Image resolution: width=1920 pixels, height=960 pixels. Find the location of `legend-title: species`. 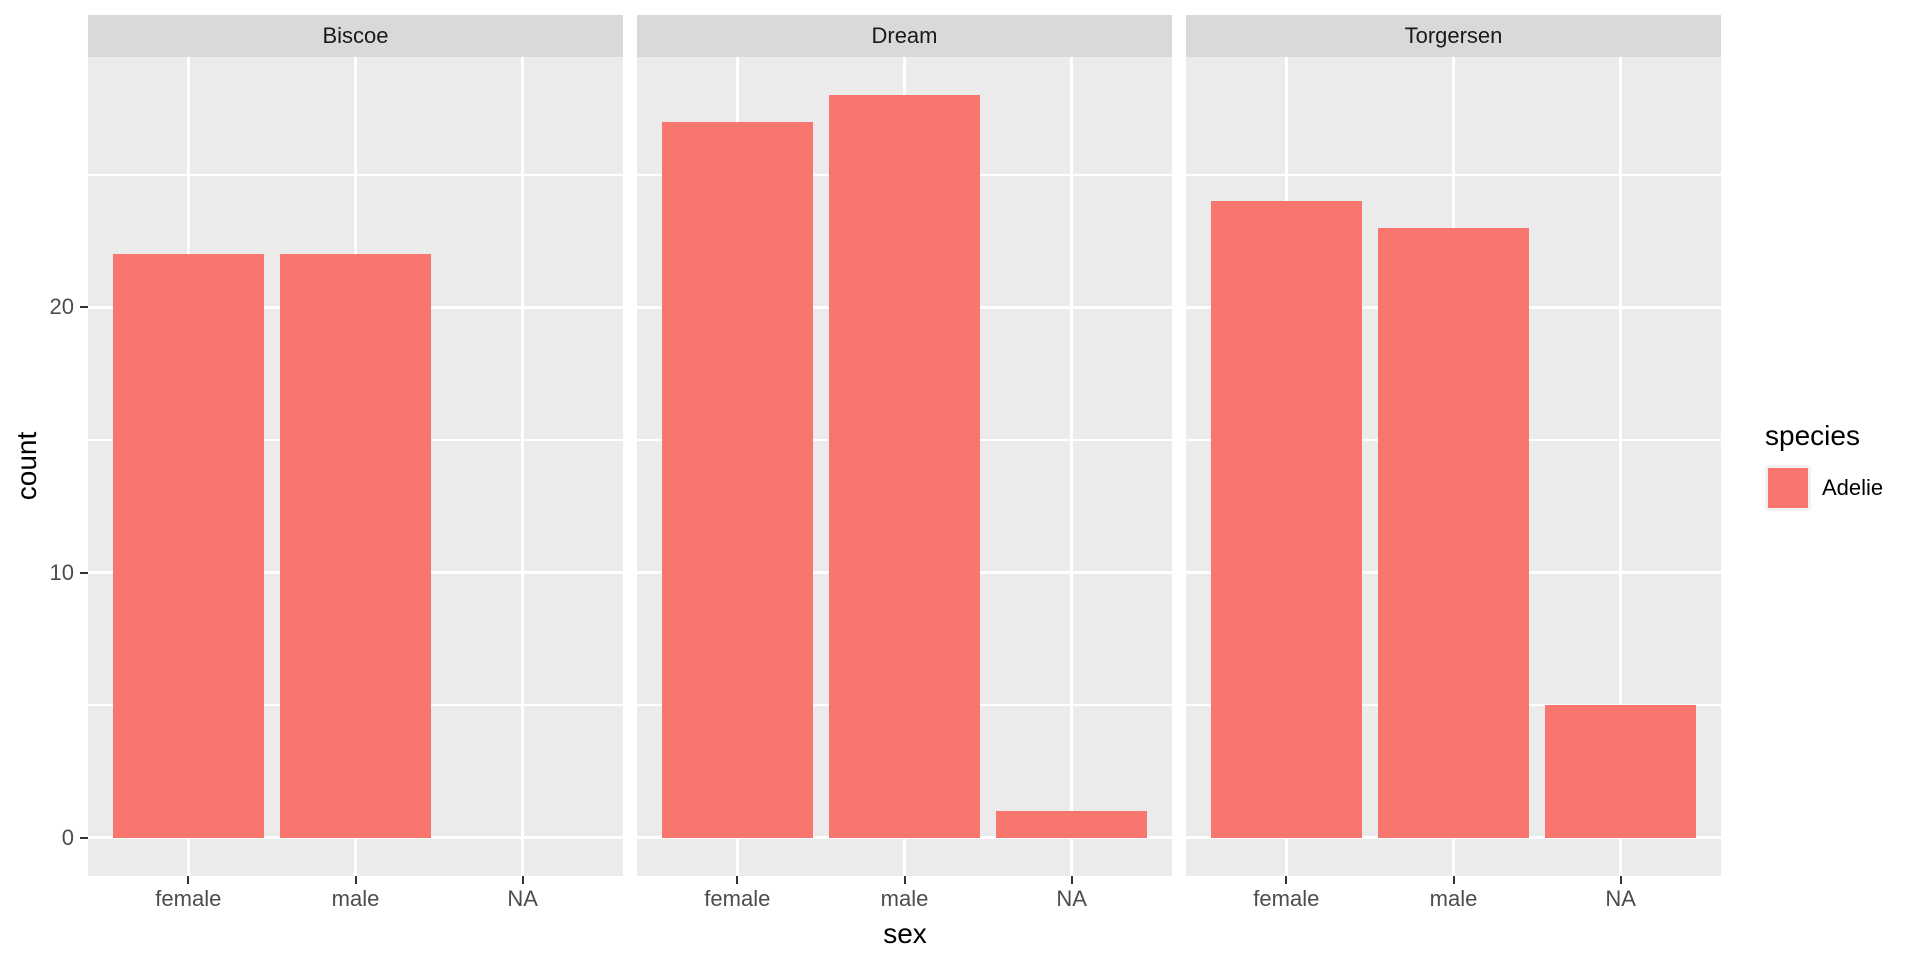

legend-title: species is located at coordinates (1812, 435).